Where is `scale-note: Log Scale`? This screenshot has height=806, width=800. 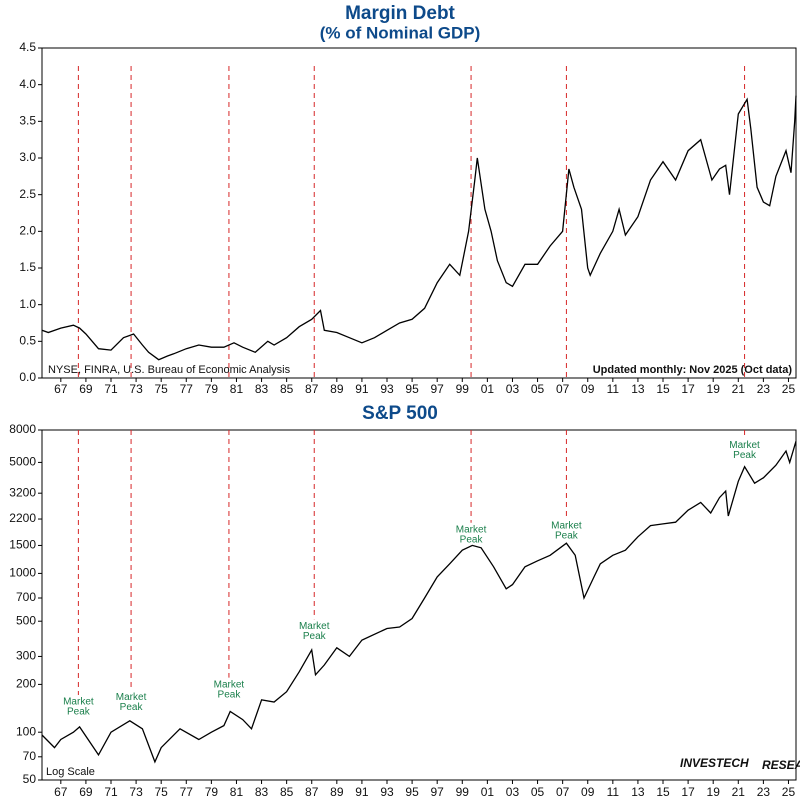 scale-note: Log Scale is located at coordinates (70, 772).